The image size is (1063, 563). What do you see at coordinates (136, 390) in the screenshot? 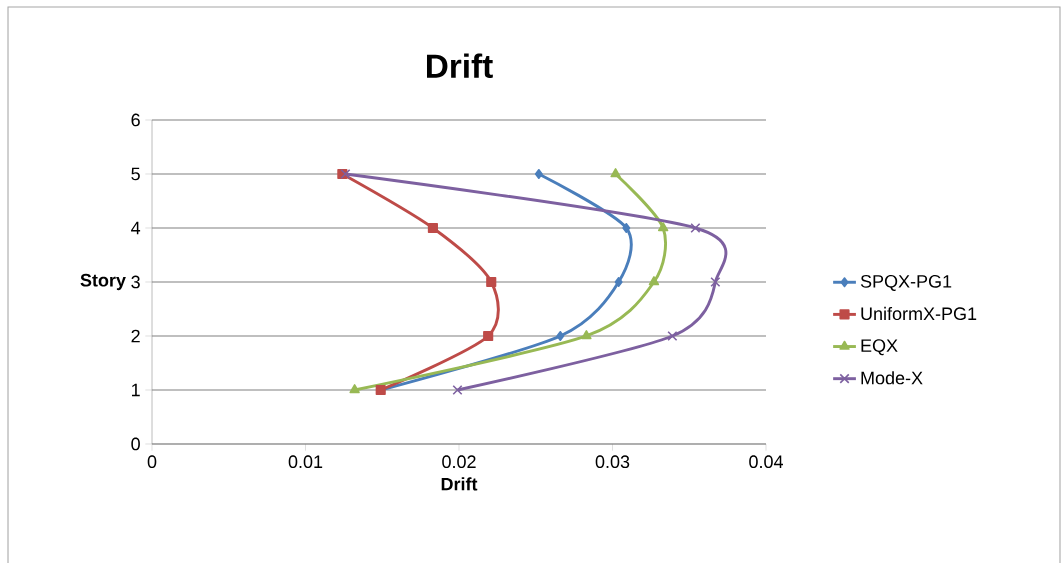
I see `y-tick-label: 1` at bounding box center [136, 390].